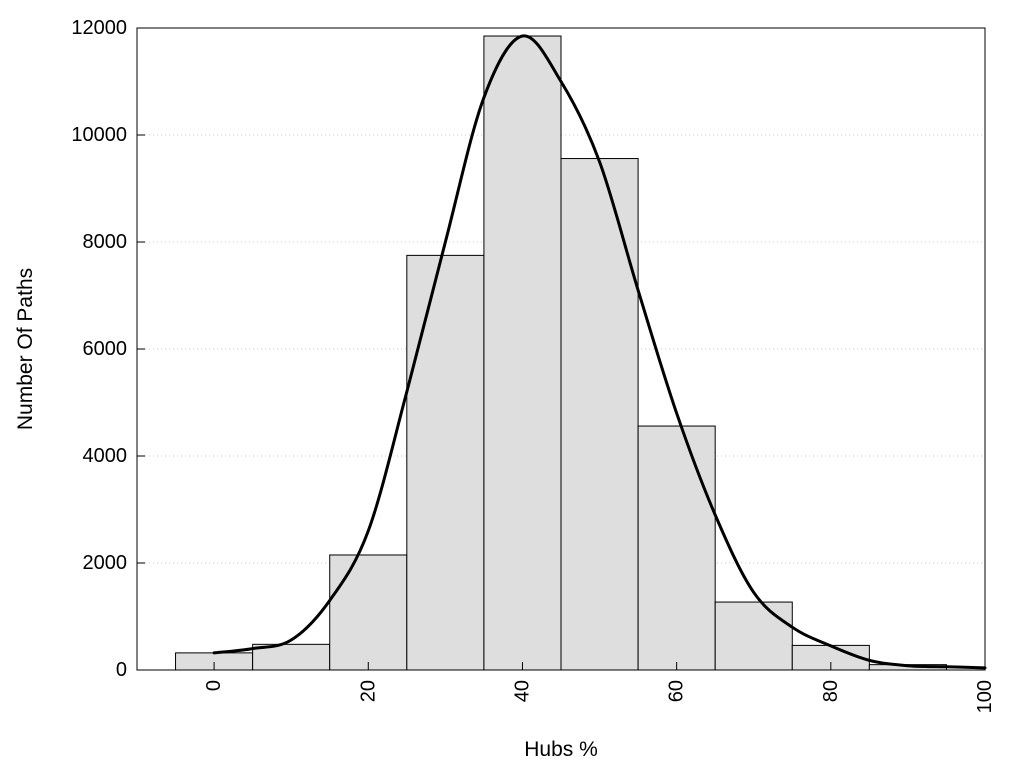 This screenshot has height=768, width=1024. I want to click on y-tick-label: 10000, so click(99, 135).